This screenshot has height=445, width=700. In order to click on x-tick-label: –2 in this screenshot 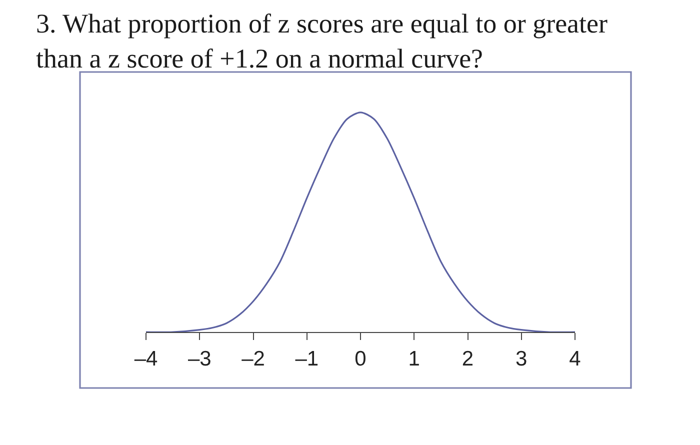, I will do `click(253, 358)`.